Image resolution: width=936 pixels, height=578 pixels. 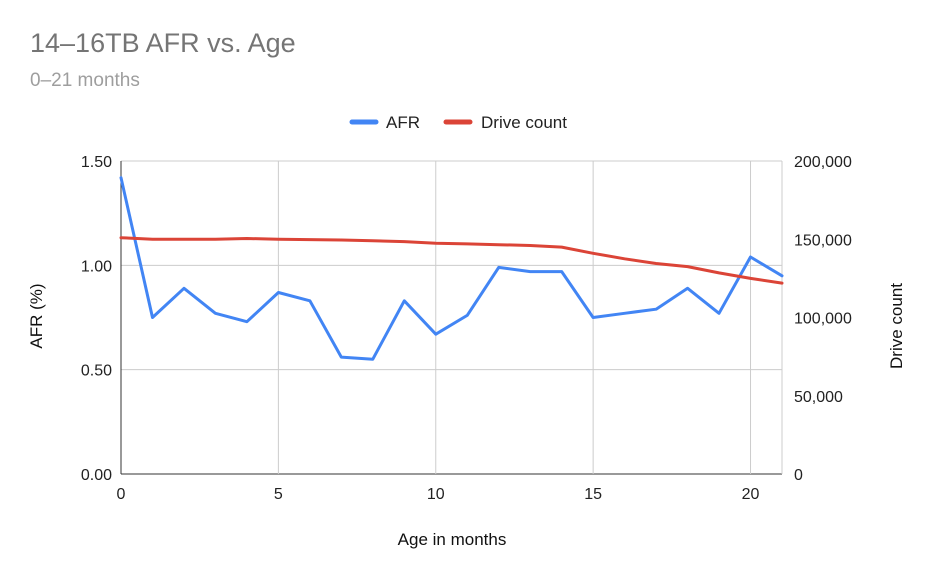 What do you see at coordinates (593, 494) in the screenshot?
I see `x-tick-label: 15` at bounding box center [593, 494].